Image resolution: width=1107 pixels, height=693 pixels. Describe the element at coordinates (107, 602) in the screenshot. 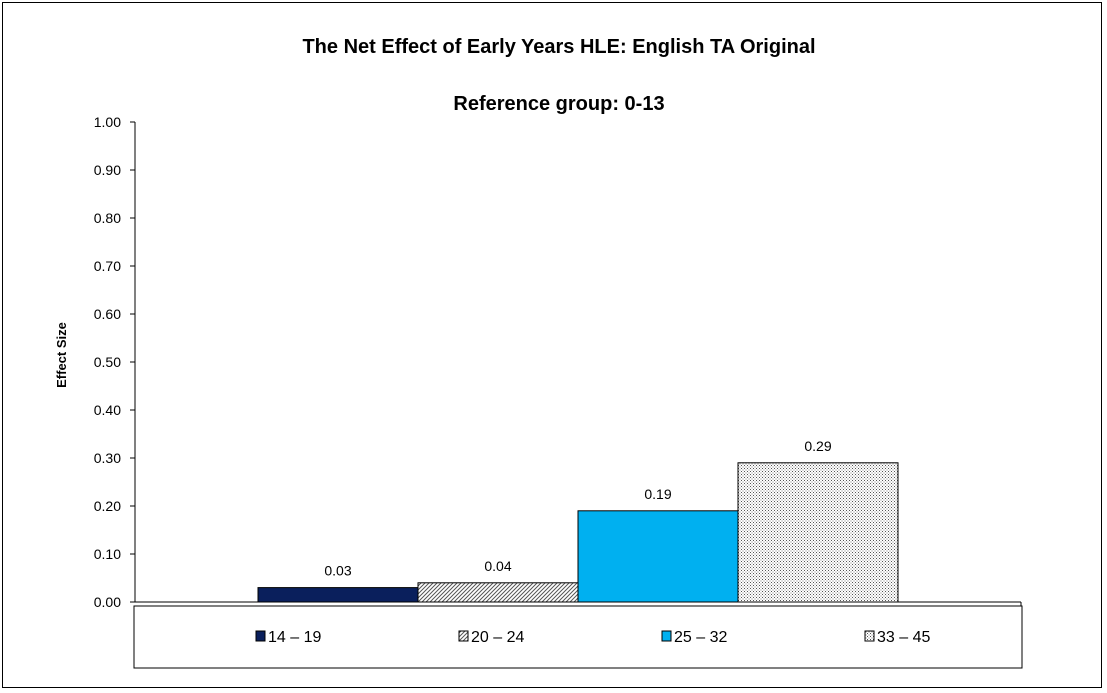

I see `y-tick-label: 0.00` at that location.